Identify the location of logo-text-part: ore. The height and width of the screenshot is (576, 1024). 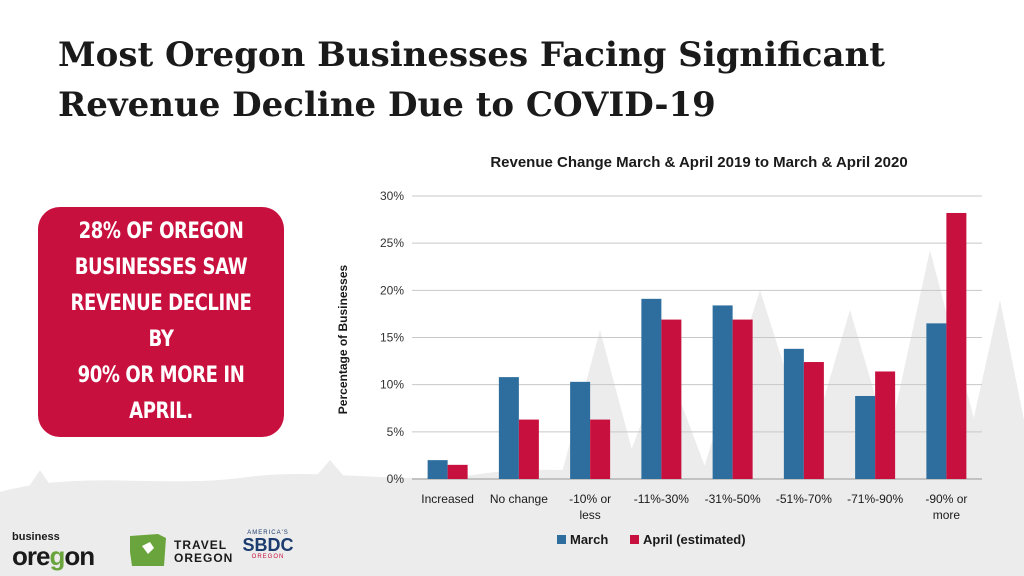
(31, 556).